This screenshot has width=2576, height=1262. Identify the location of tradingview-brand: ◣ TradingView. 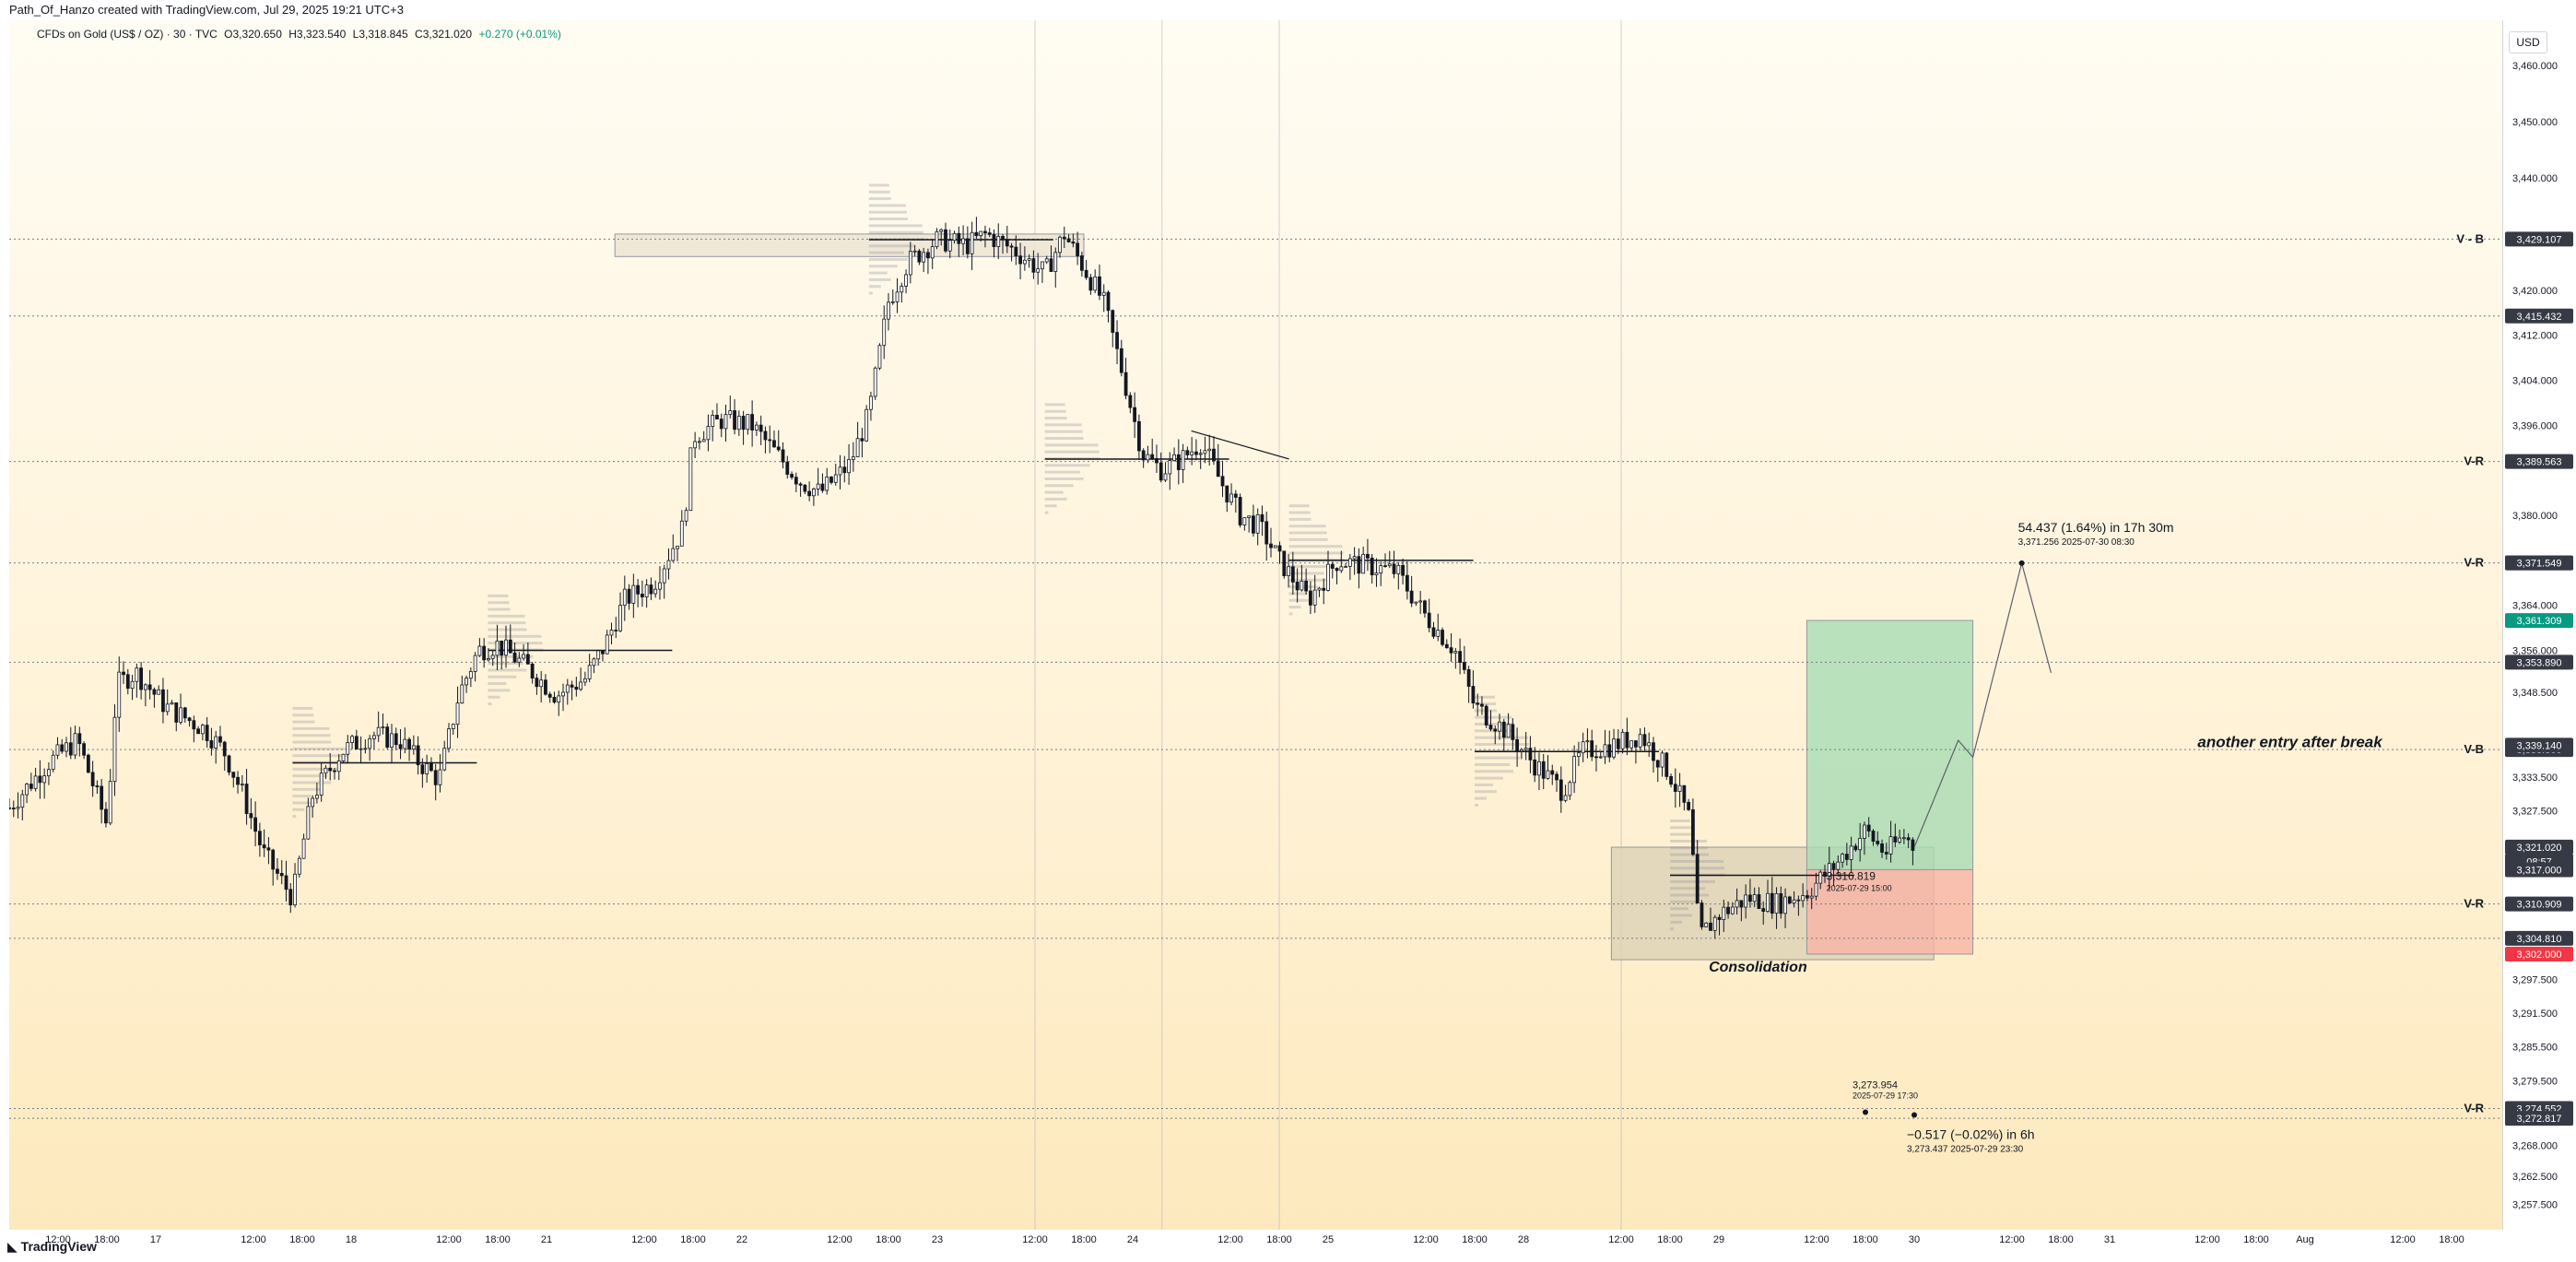
(52, 1247).